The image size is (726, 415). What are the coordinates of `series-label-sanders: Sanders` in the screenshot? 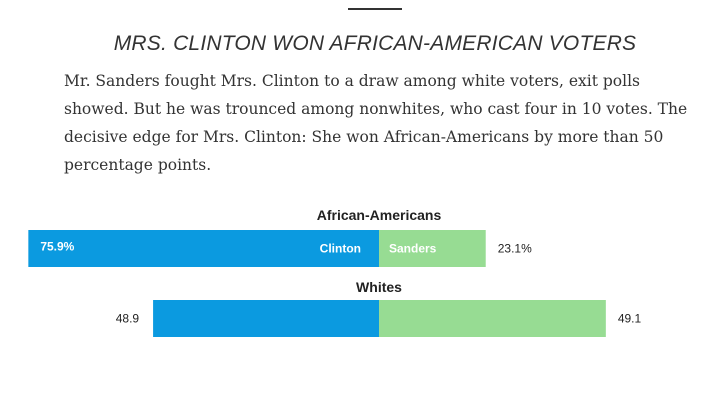 It's located at (413, 249).